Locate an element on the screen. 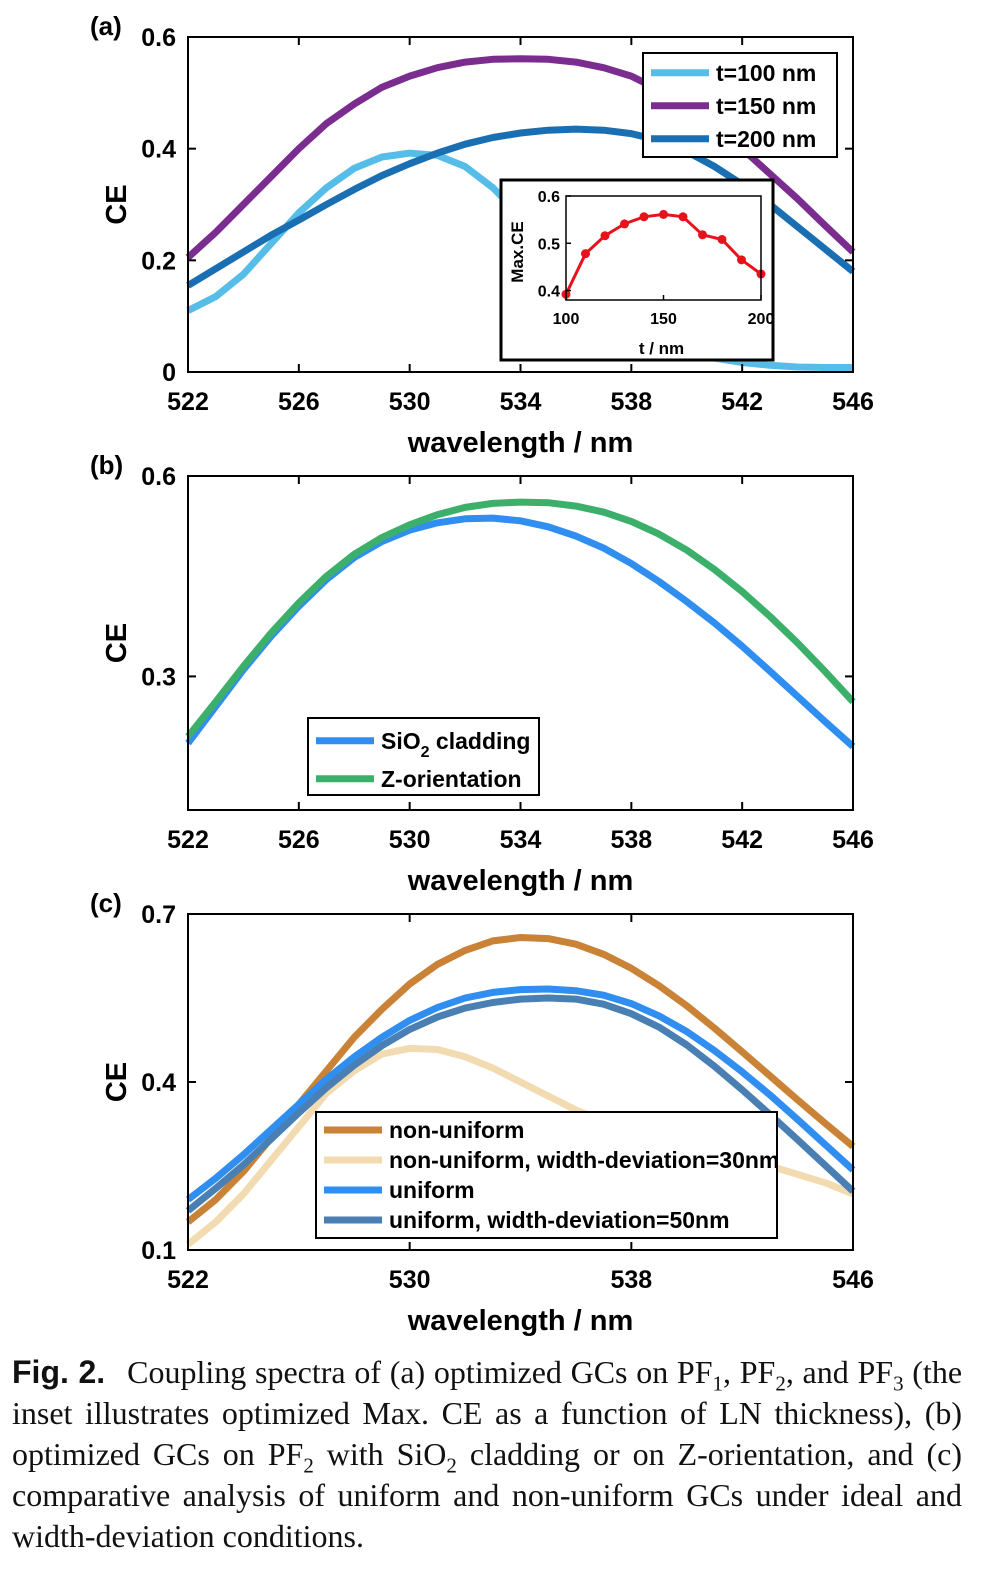 The height and width of the screenshot is (1588, 982). inset-x-axis-label: t / nm is located at coordinates (661, 348).